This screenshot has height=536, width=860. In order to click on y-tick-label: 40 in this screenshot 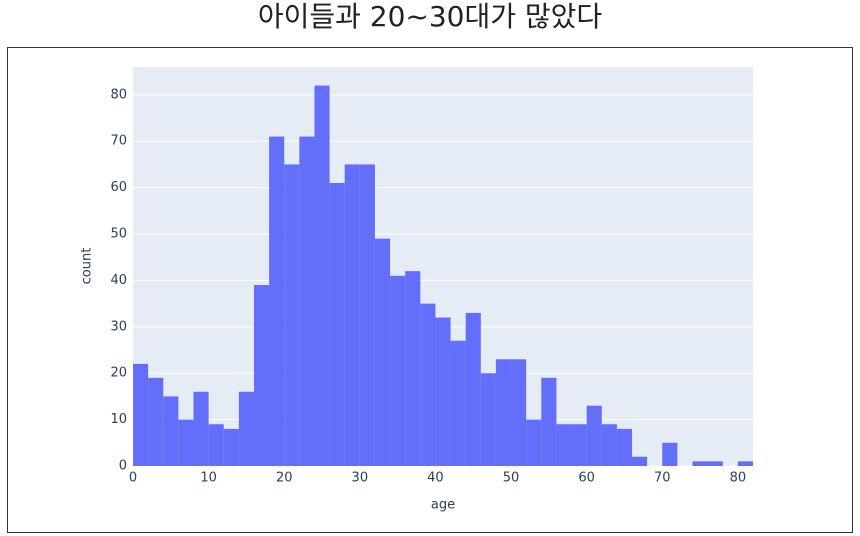, I will do `click(118, 280)`.